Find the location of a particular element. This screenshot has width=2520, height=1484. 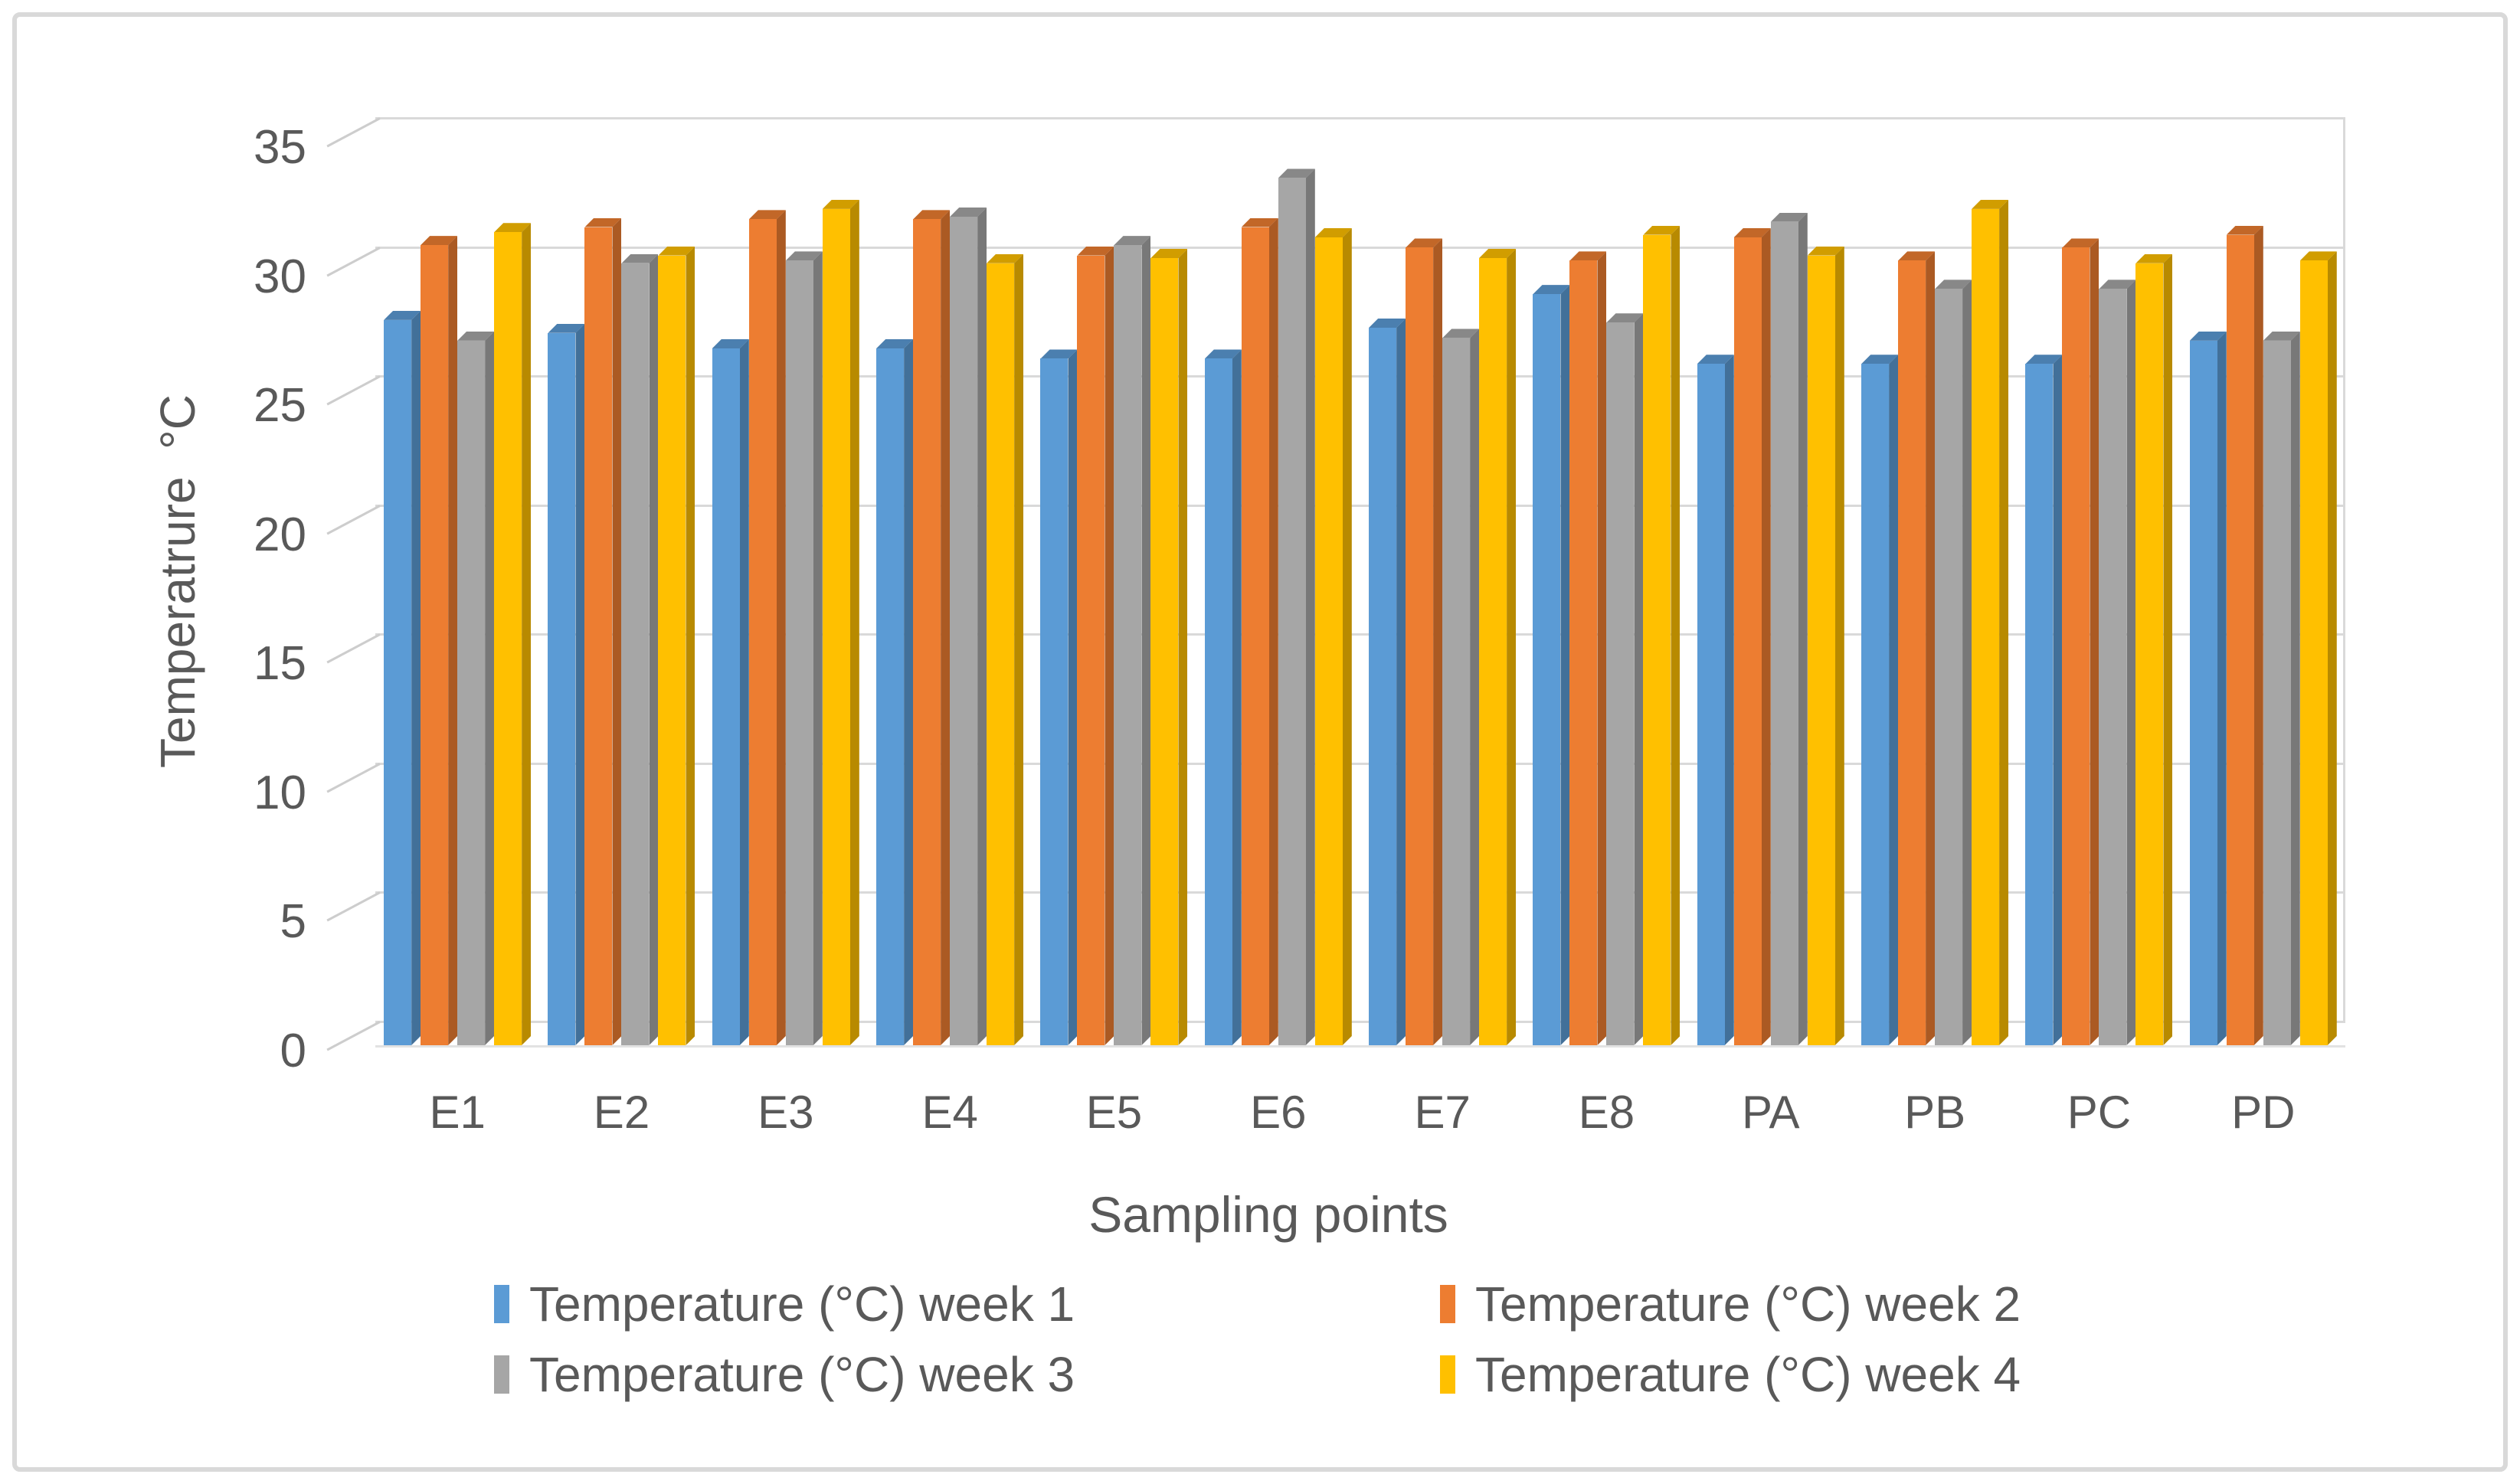

bar-E3-week4 is located at coordinates (841, 622).